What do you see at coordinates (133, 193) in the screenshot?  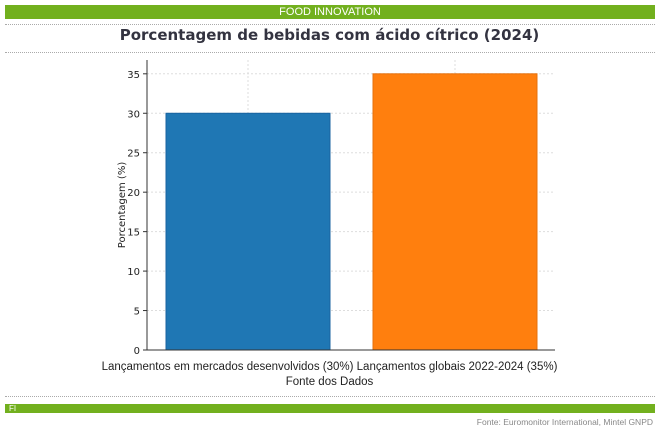 I see `y-tick-label: 20` at bounding box center [133, 193].